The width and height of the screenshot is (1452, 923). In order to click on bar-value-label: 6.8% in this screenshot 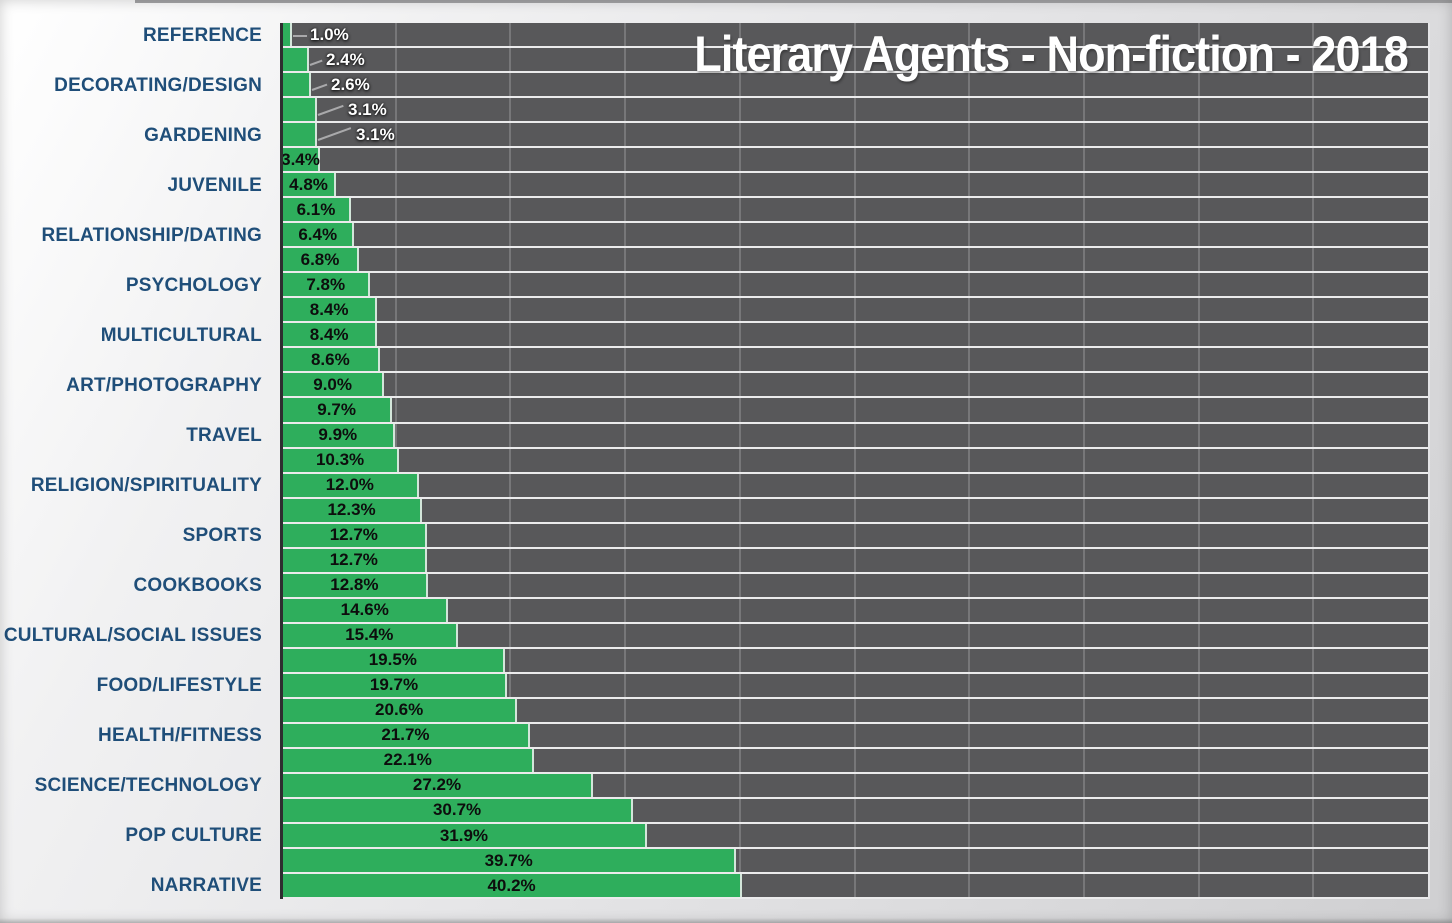, I will do `click(320, 259)`.